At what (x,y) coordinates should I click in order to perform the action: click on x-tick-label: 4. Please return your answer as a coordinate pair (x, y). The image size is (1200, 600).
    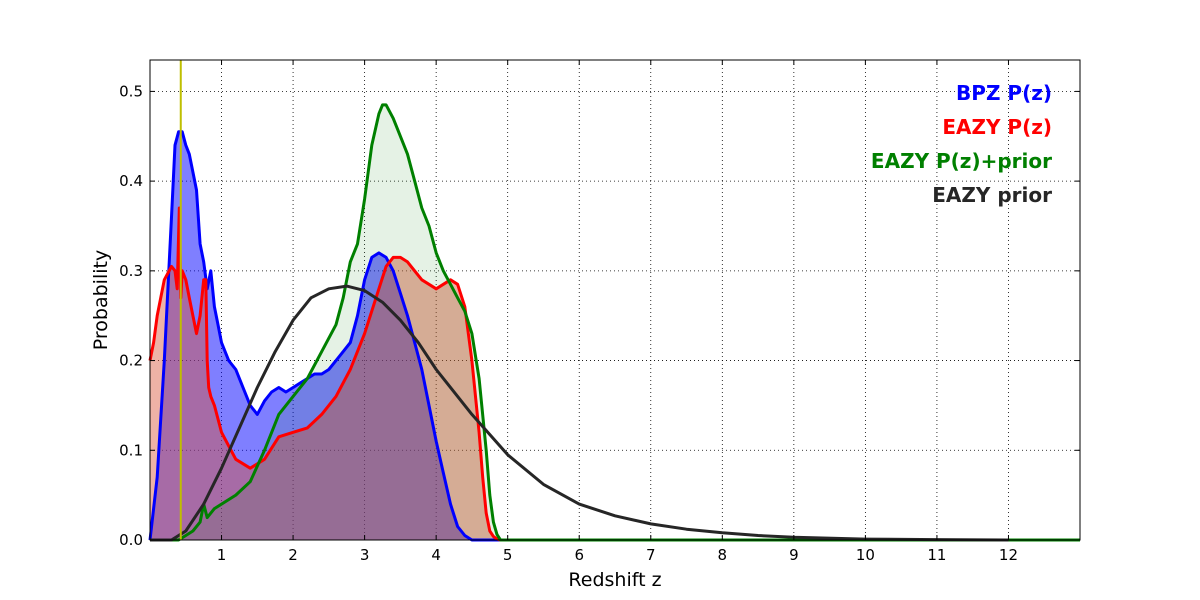
    Looking at the image, I should click on (436, 555).